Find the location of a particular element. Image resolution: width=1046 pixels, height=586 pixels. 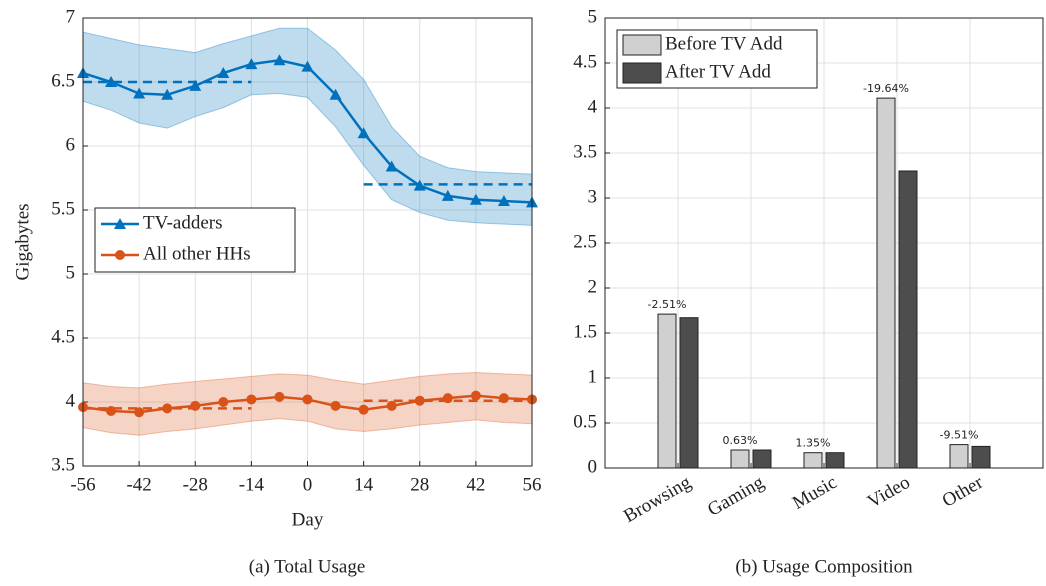

y-tick-label: 2 is located at coordinates (593, 286).